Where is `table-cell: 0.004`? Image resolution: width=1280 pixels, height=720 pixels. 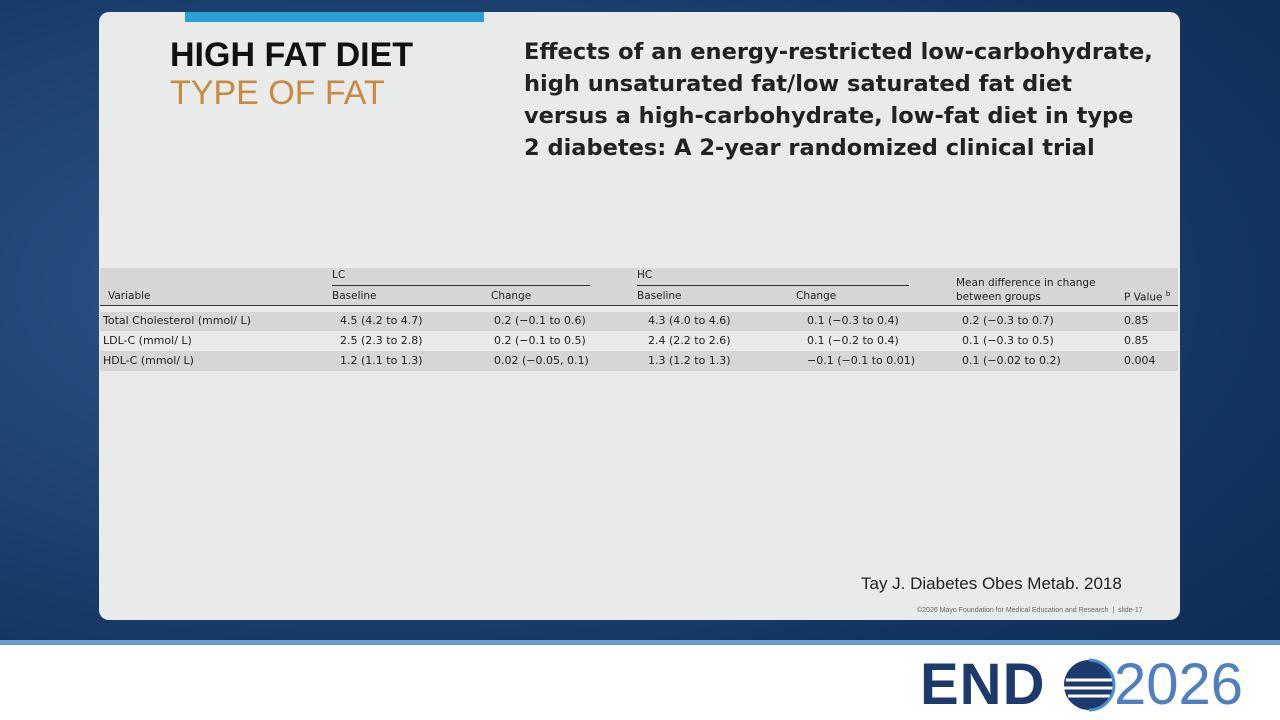 table-cell: 0.004 is located at coordinates (1140, 360).